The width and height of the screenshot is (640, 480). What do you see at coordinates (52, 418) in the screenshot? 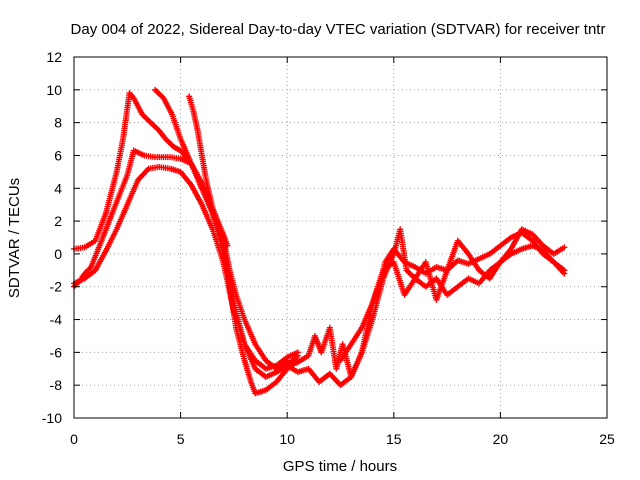
I see `y-tick-label: -10` at bounding box center [52, 418].